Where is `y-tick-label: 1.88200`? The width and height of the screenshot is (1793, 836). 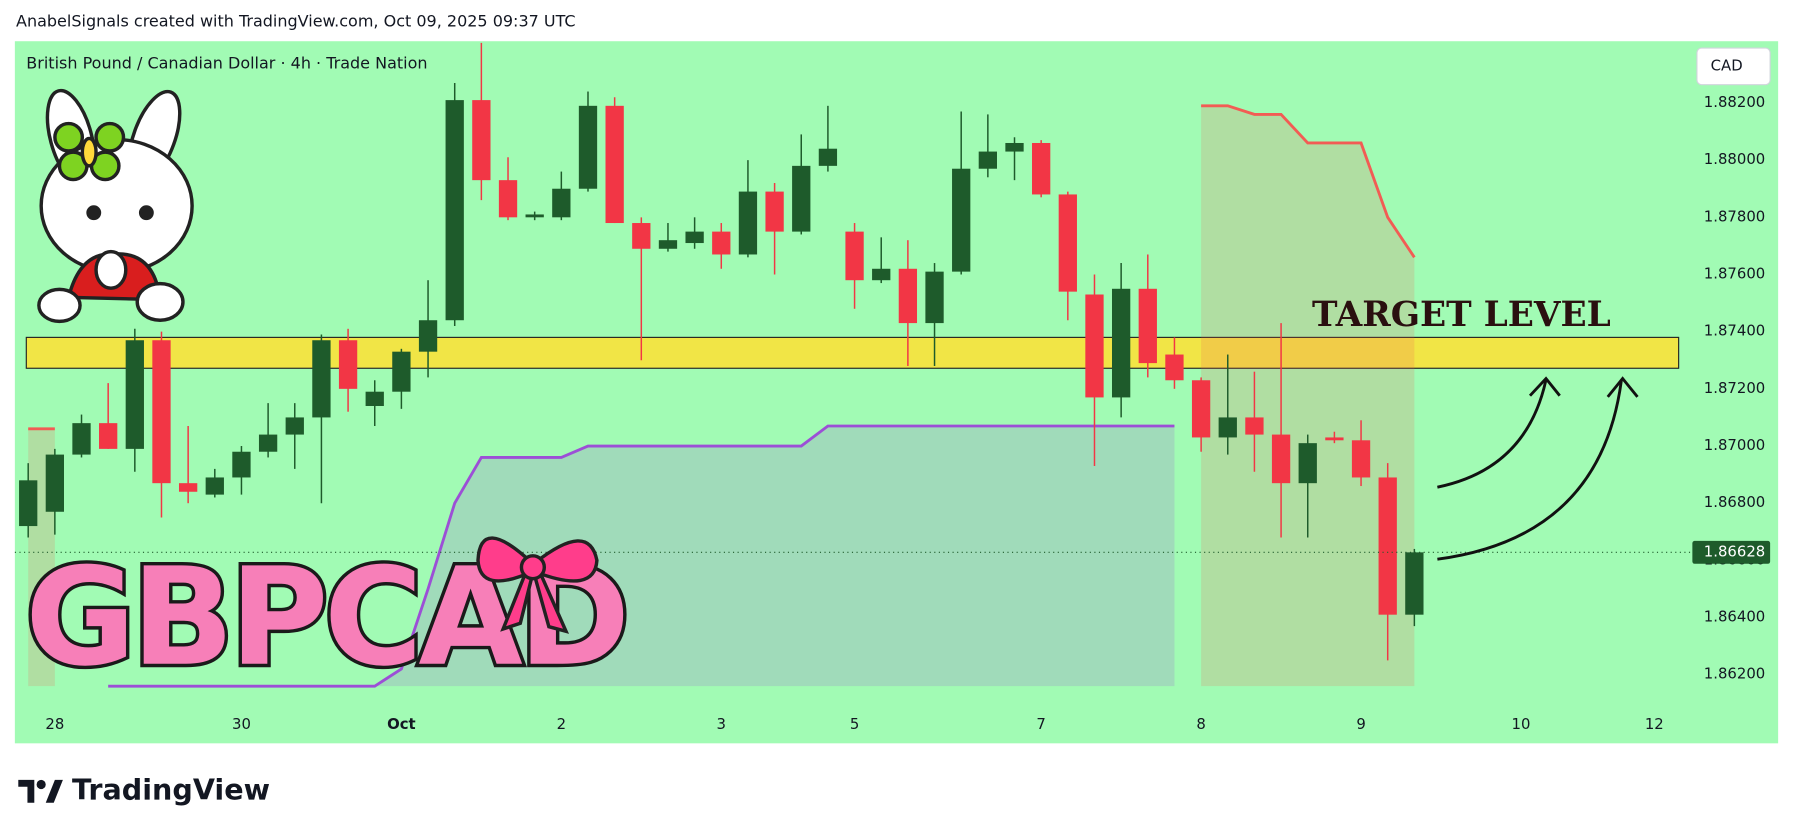
y-tick-label: 1.88200 is located at coordinates (1734, 102).